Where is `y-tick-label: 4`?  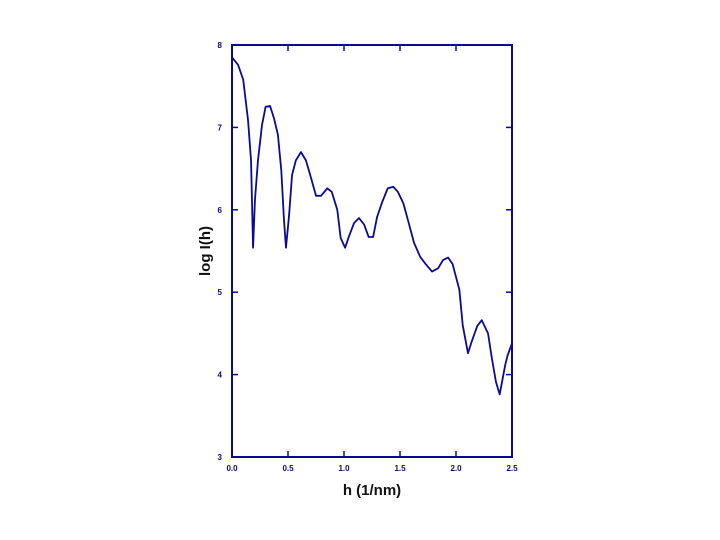
y-tick-label: 4 is located at coordinates (220, 375).